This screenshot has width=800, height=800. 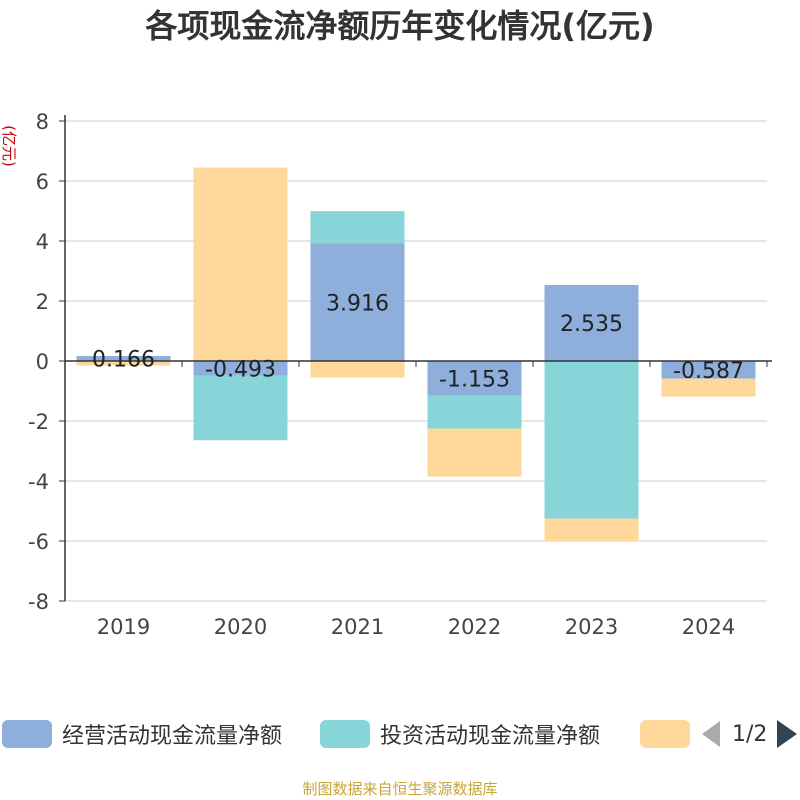 What do you see at coordinates (357, 627) in the screenshot?
I see `x-tick-label: 2021` at bounding box center [357, 627].